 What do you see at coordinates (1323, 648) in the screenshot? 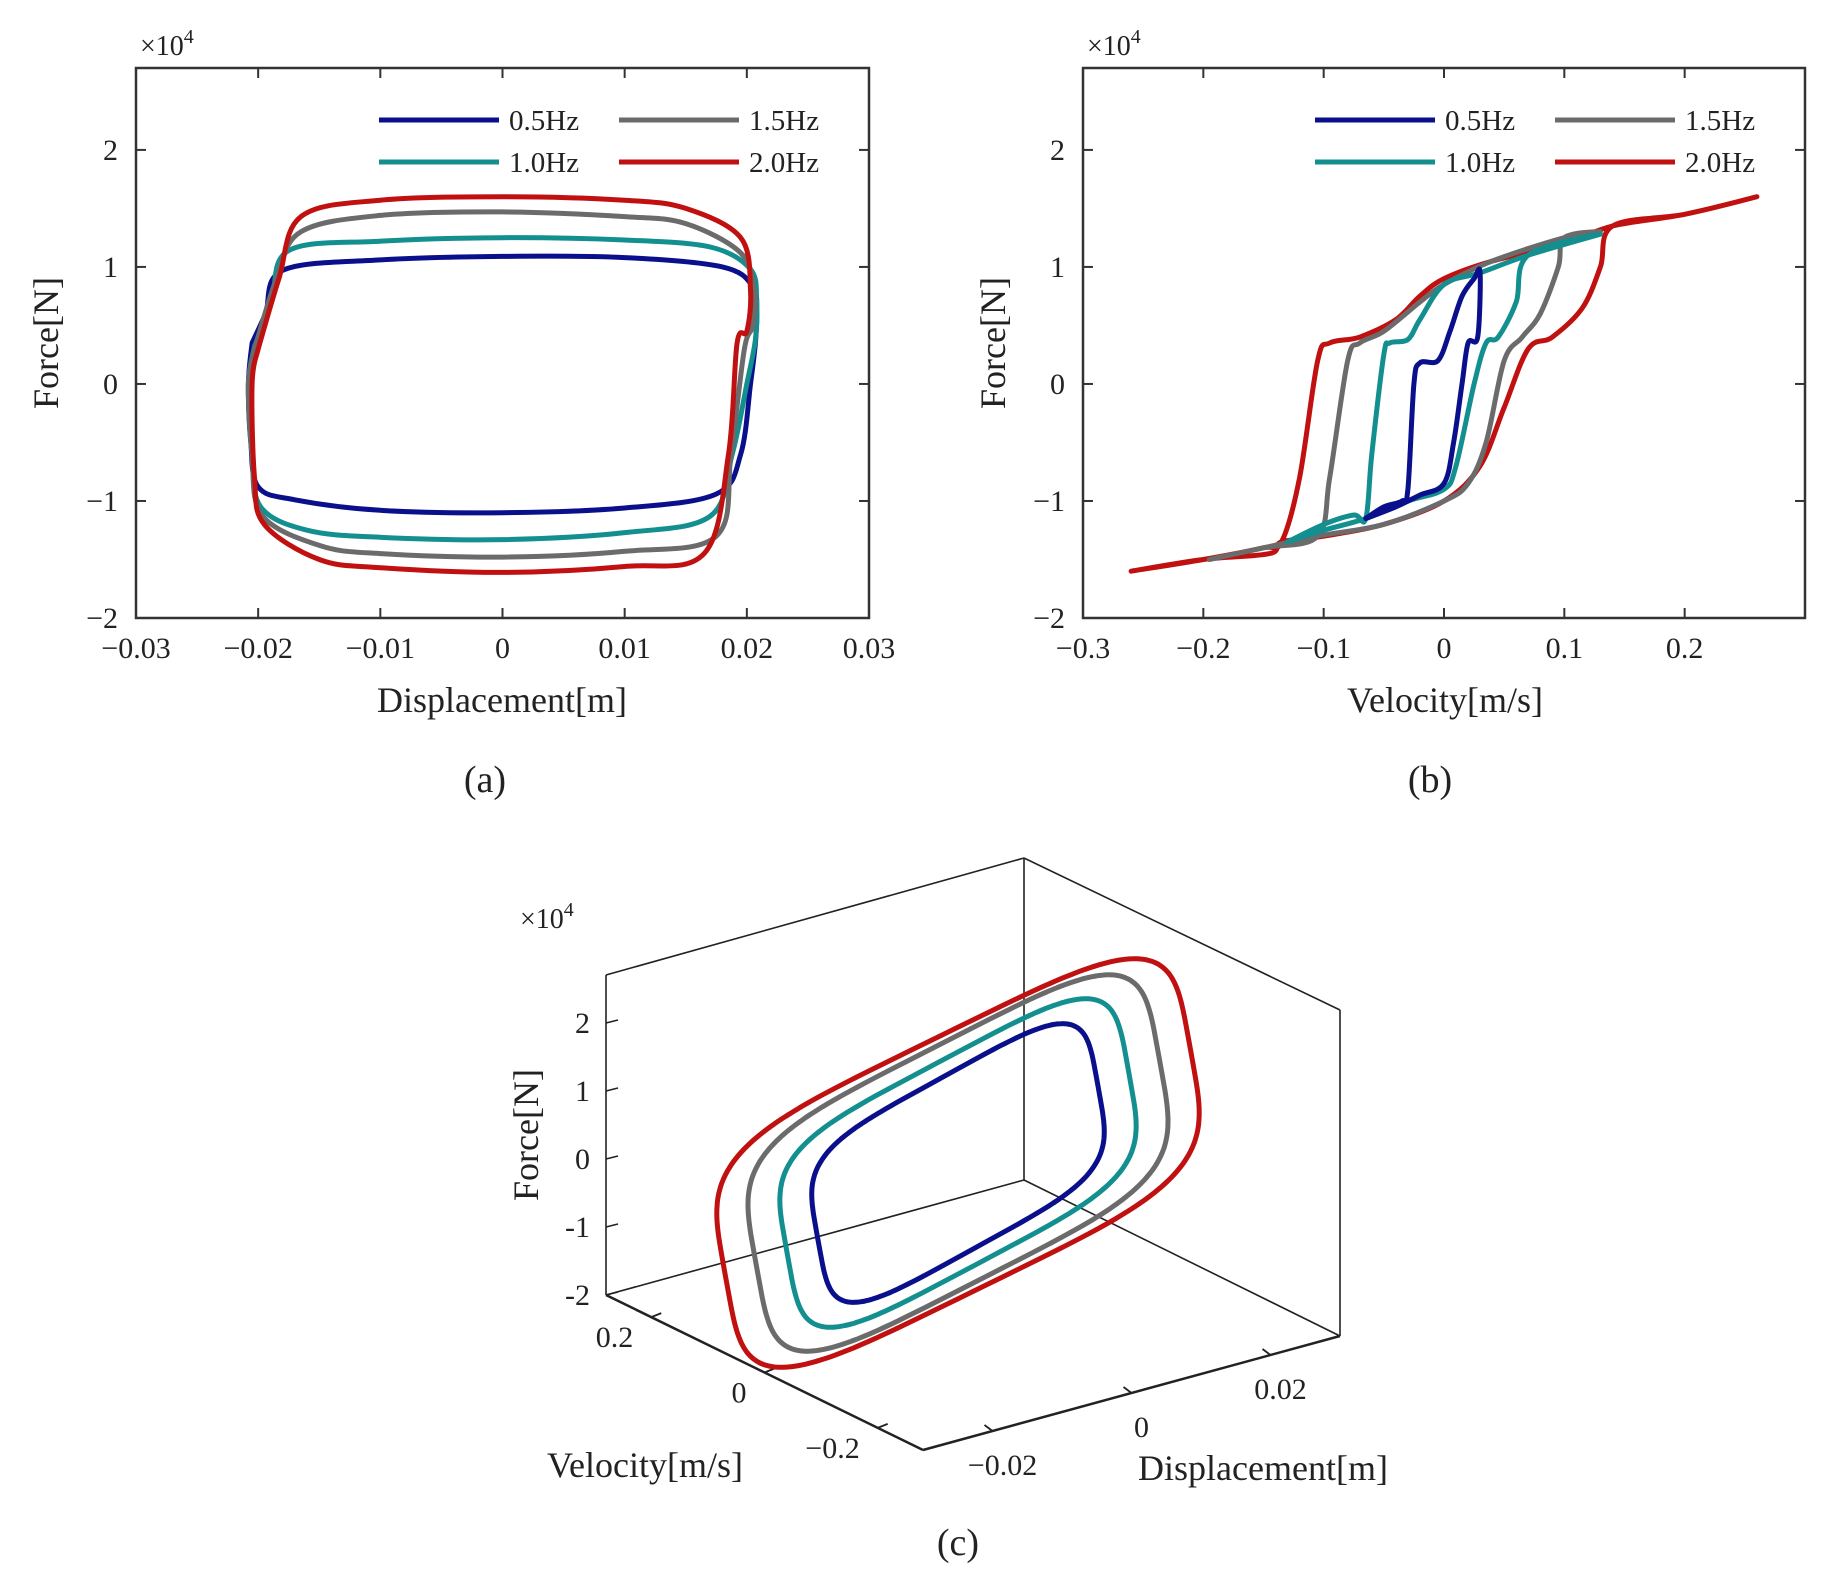
I see `x-tick-label: −0.1` at bounding box center [1323, 648].